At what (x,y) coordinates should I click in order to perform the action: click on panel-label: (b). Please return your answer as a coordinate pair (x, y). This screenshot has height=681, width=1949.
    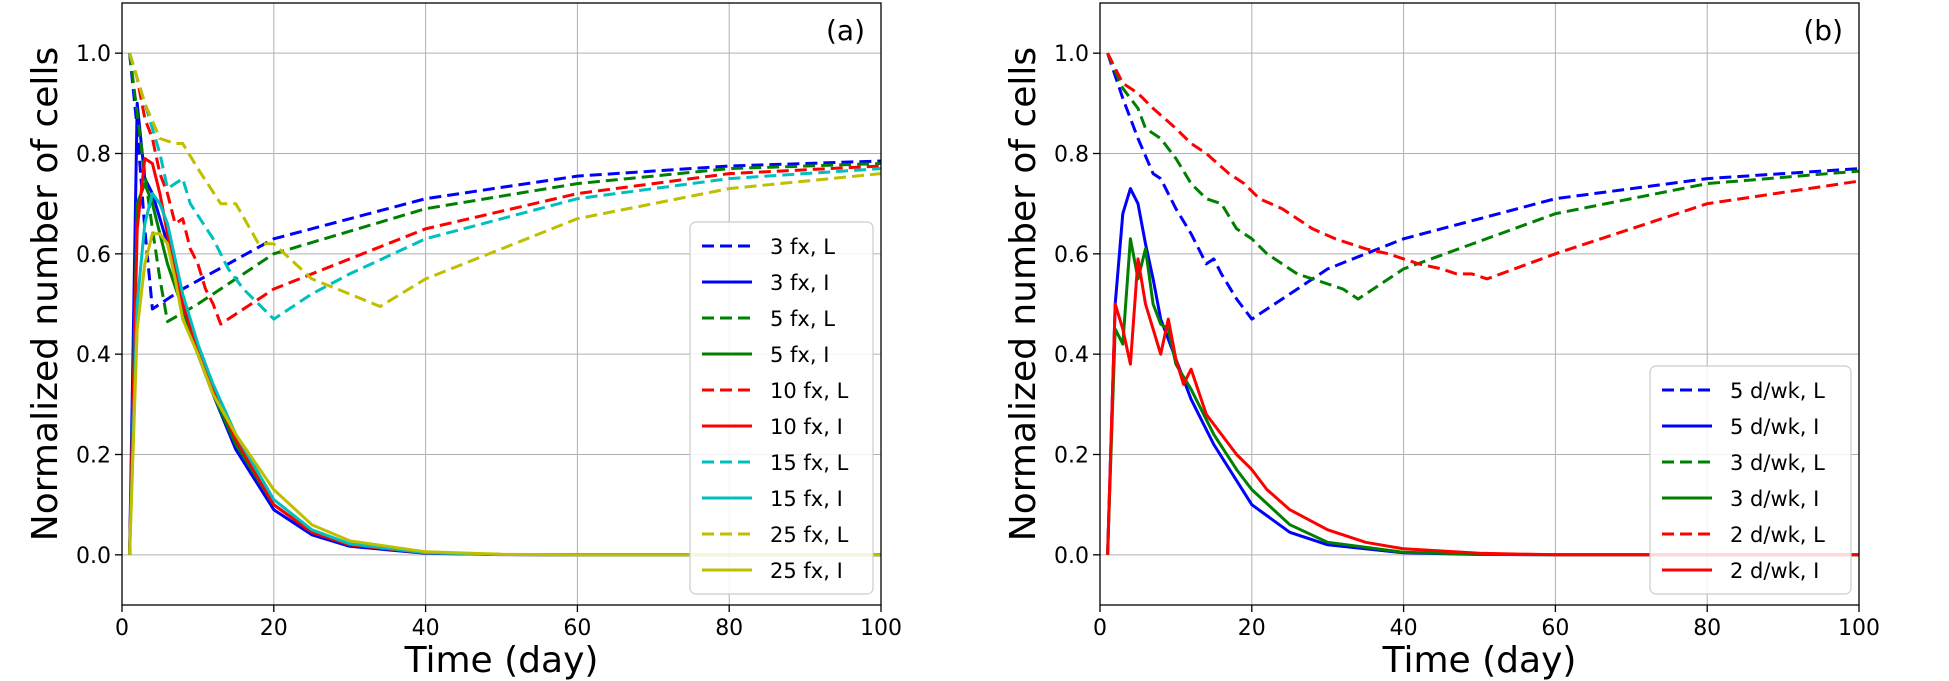
    Looking at the image, I should click on (1823, 30).